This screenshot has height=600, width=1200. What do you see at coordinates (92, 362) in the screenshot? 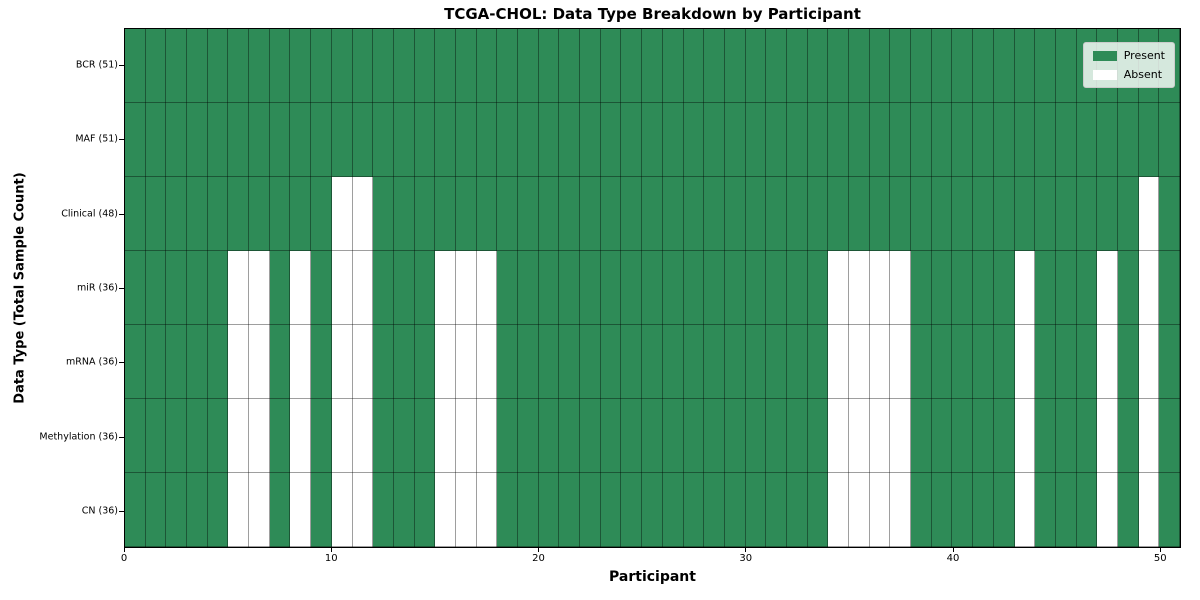
I see `y-tick-label: mRNA (36)` at bounding box center [92, 362].